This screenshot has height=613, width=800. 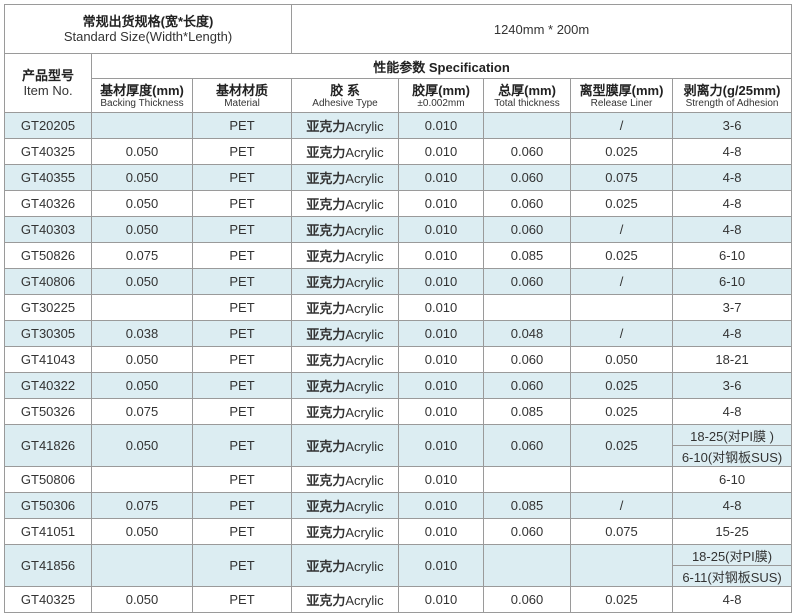 I want to click on item-cell: GT50826, so click(x=48, y=255).